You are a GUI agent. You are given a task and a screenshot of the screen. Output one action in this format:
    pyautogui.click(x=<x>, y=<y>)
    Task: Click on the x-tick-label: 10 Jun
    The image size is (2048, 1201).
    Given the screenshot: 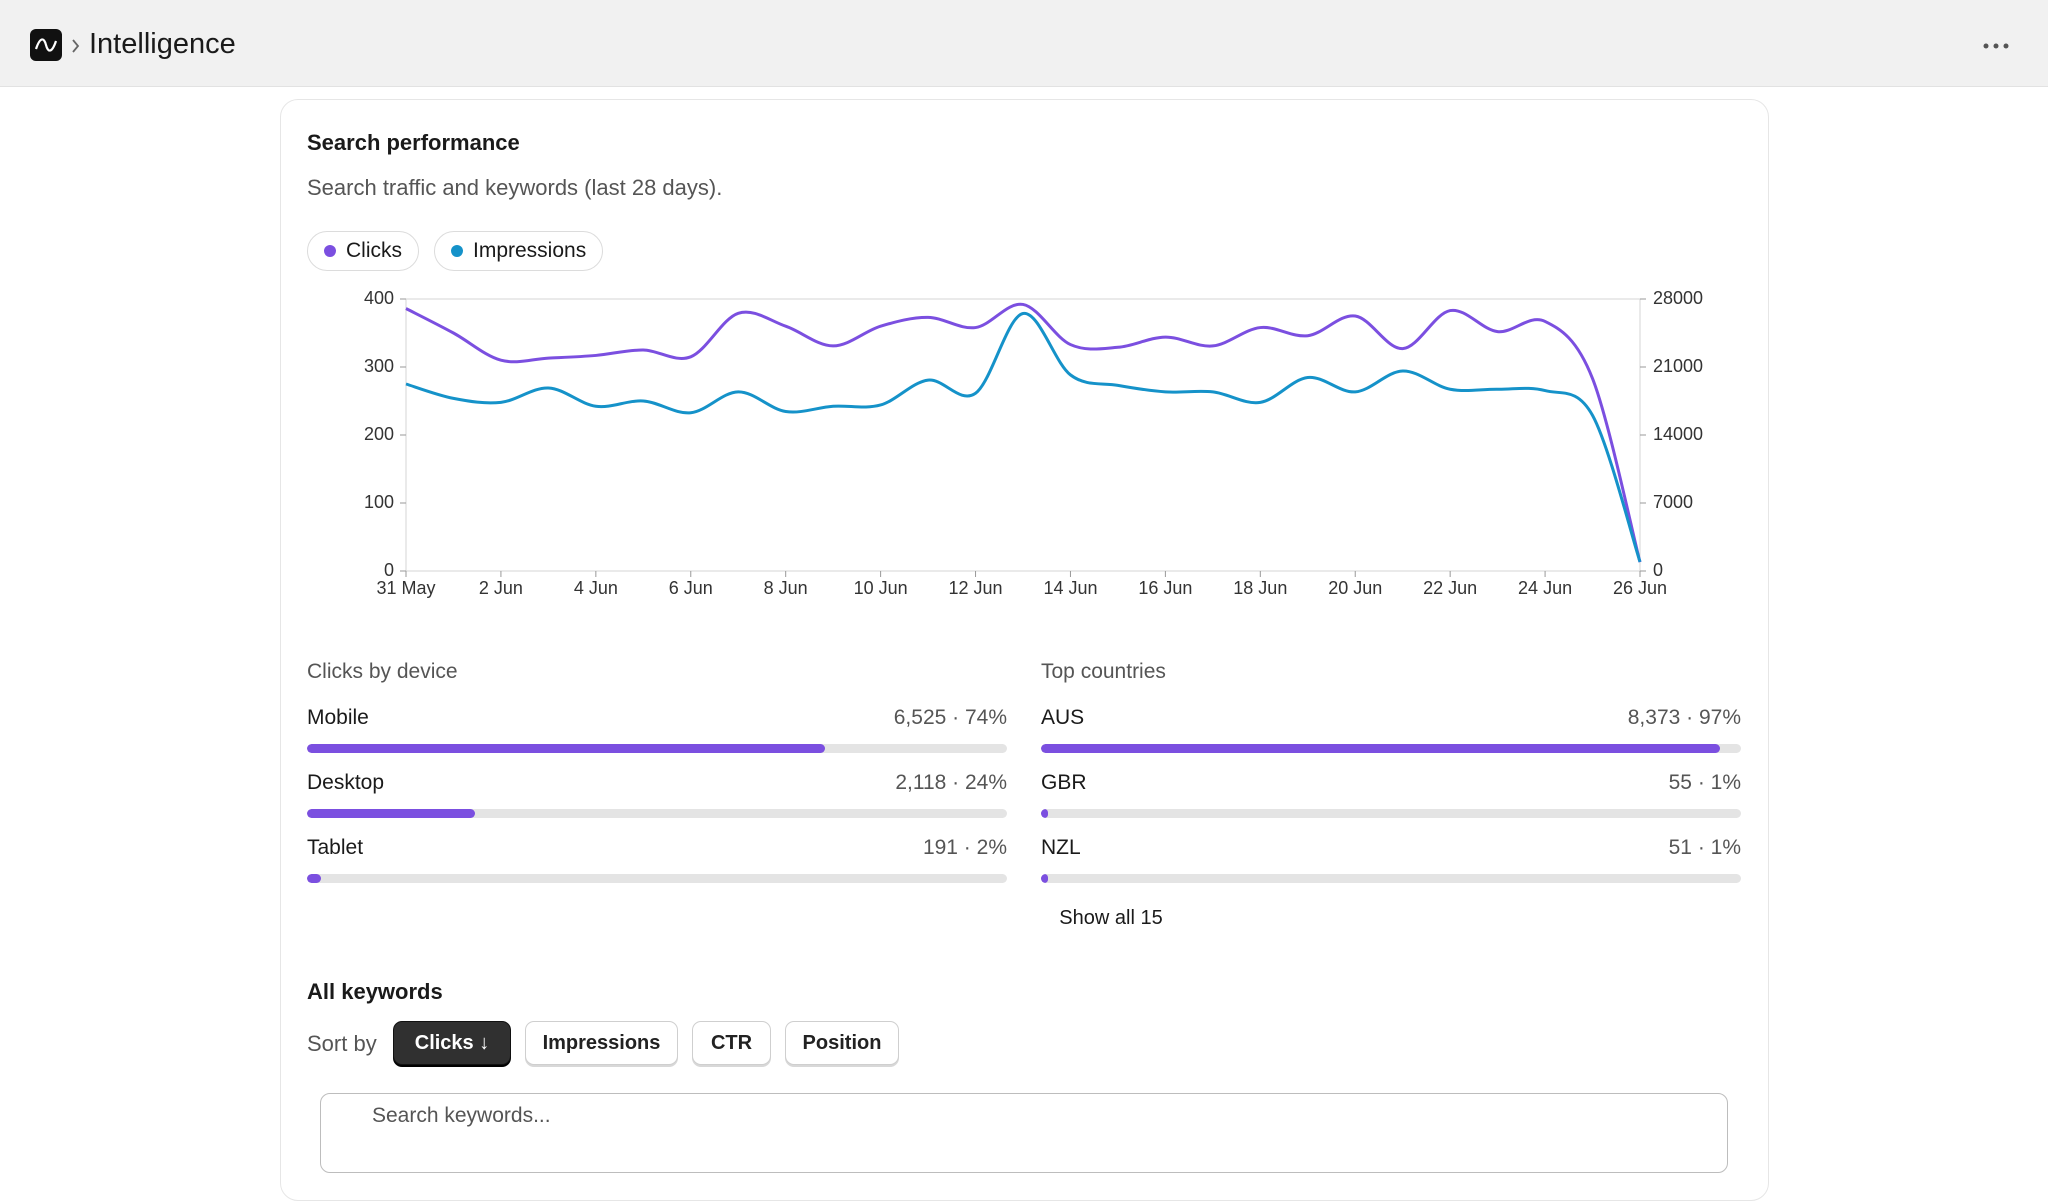 What is the action you would take?
    pyautogui.click(x=881, y=588)
    